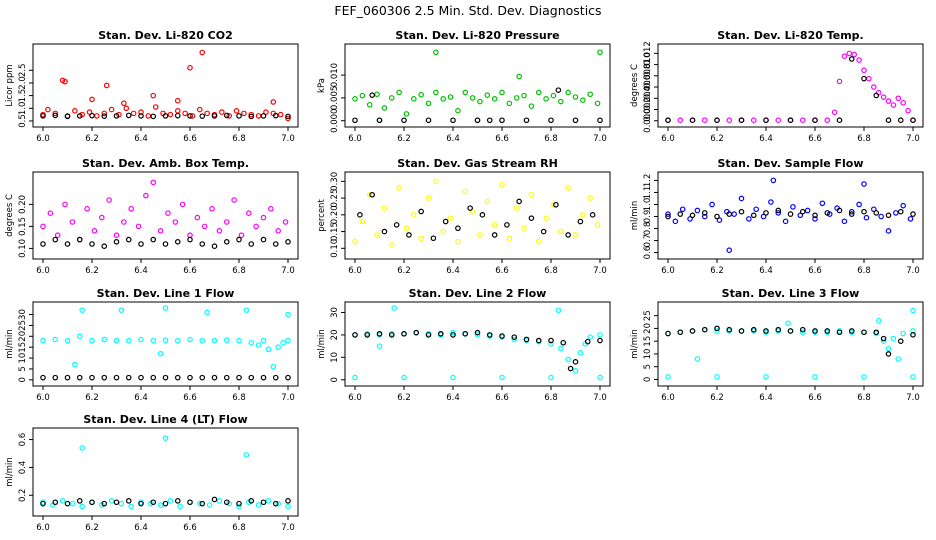  Describe the element at coordinates (478, 293) in the screenshot. I see `chart-title: Stan. Dev. Line 2 Flow` at that location.